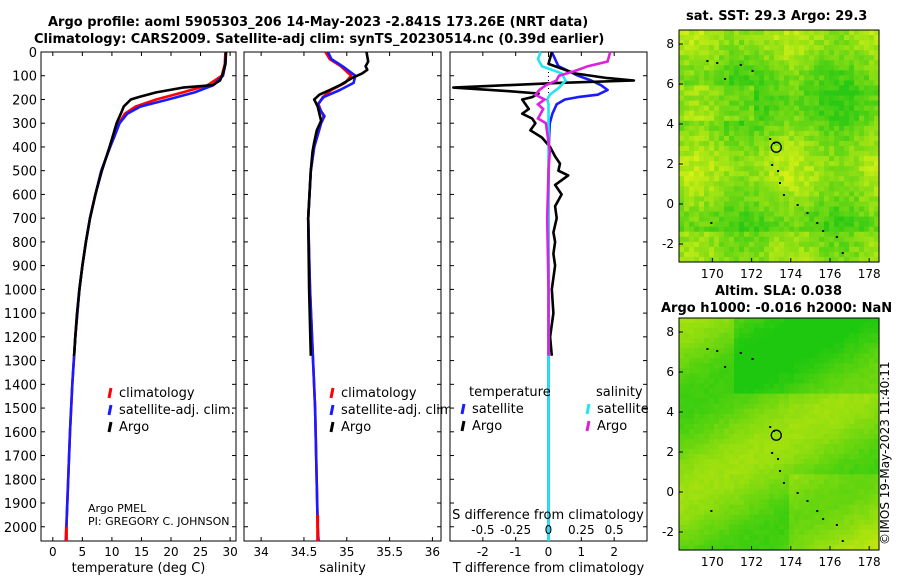 This screenshot has width=900, height=580. Describe the element at coordinates (790, 274) in the screenshot. I see `x-tick-label: 174` at that location.